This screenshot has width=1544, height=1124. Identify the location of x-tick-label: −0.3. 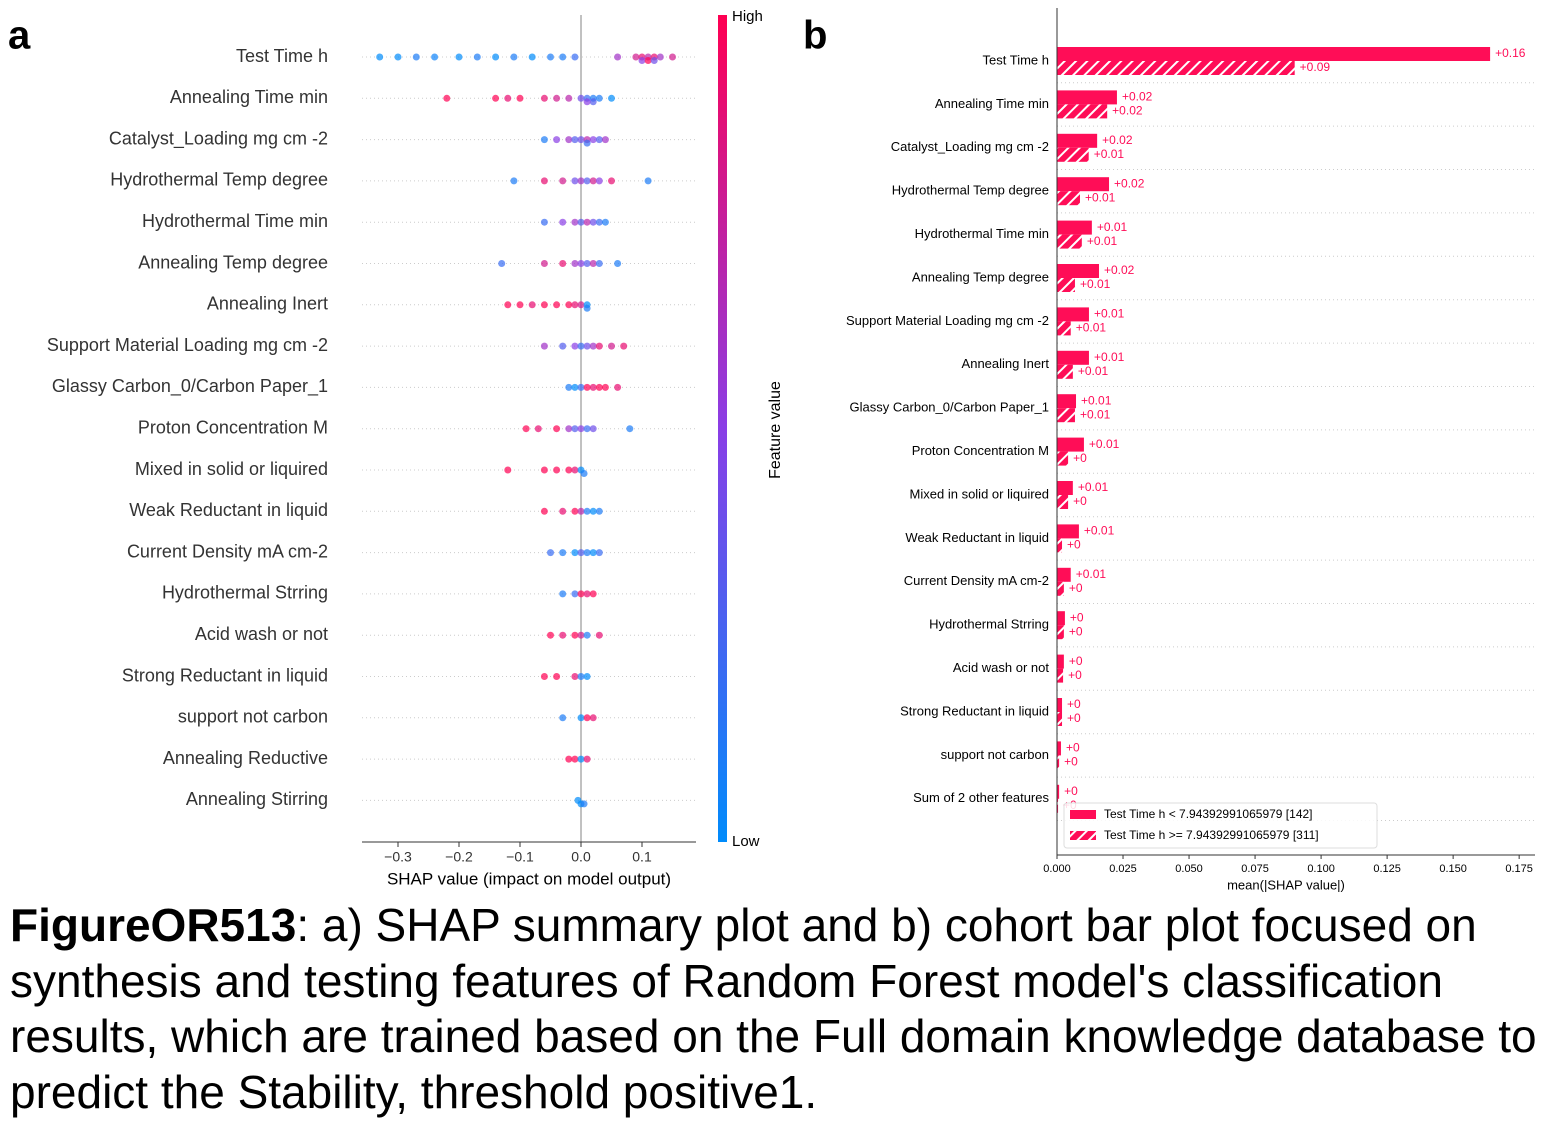
(398, 857).